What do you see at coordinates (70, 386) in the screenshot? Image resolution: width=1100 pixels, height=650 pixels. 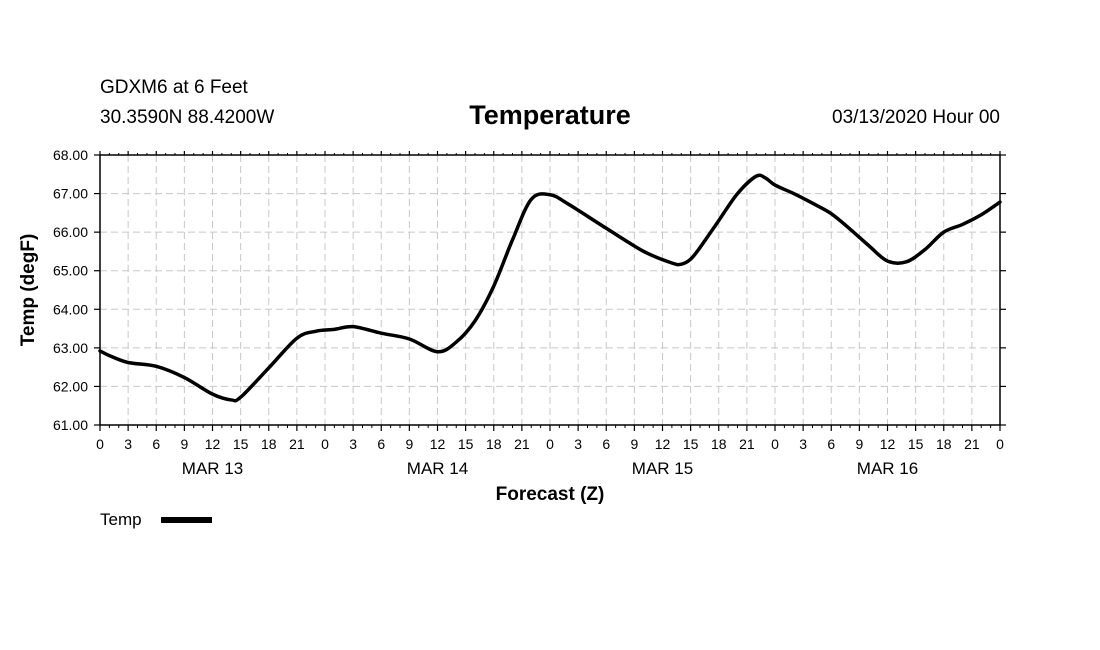 I see `y-tick-label: 62.00` at bounding box center [70, 386].